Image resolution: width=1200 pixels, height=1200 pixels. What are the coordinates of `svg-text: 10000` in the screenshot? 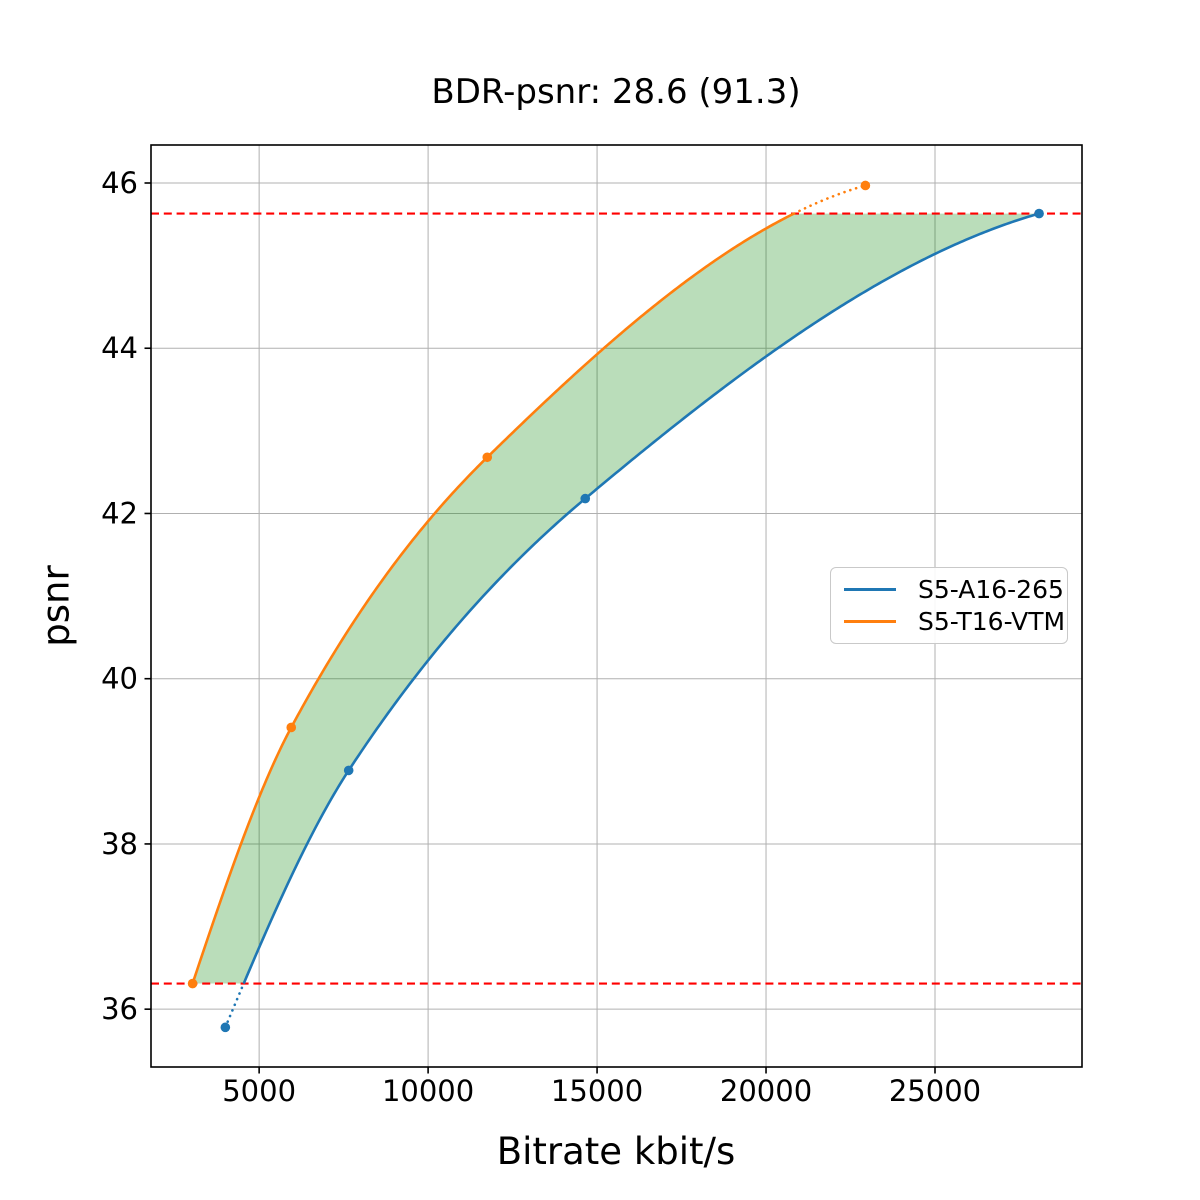 It's located at (428, 1091).